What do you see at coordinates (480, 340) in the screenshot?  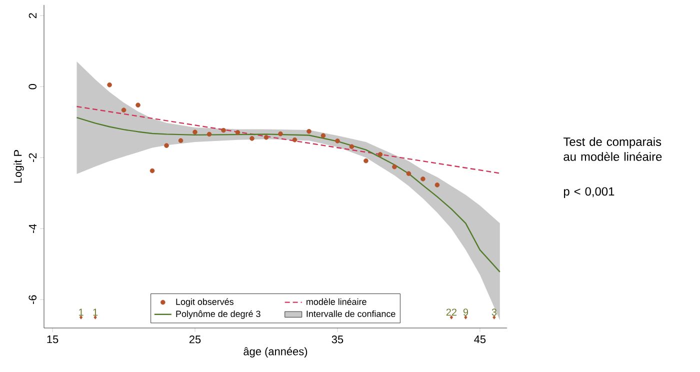 I see `x-tick-label: 45` at bounding box center [480, 340].